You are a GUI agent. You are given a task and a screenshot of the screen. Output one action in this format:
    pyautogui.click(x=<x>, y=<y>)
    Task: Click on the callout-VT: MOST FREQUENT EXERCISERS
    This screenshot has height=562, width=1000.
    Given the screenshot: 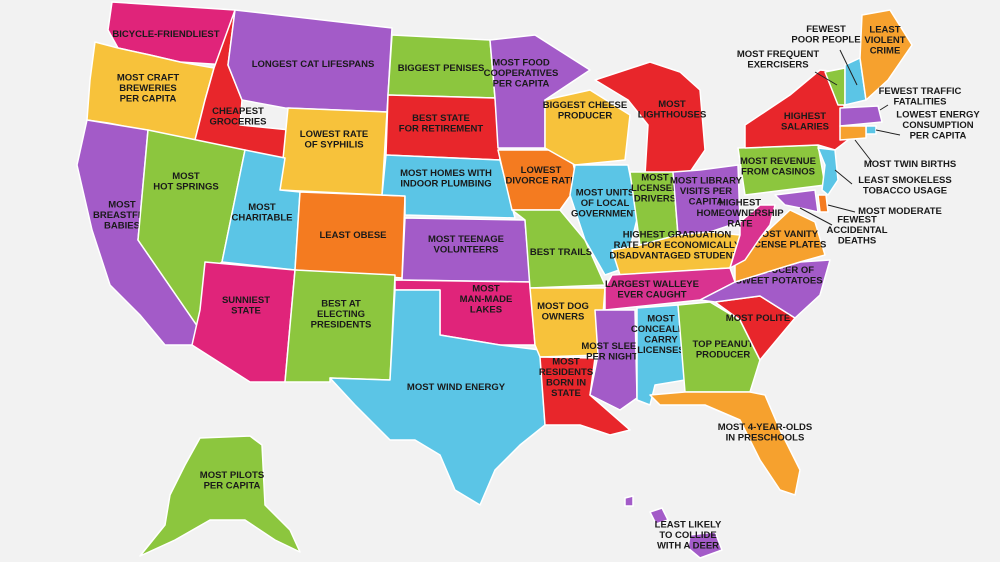 What is the action you would take?
    pyautogui.click(x=787, y=67)
    